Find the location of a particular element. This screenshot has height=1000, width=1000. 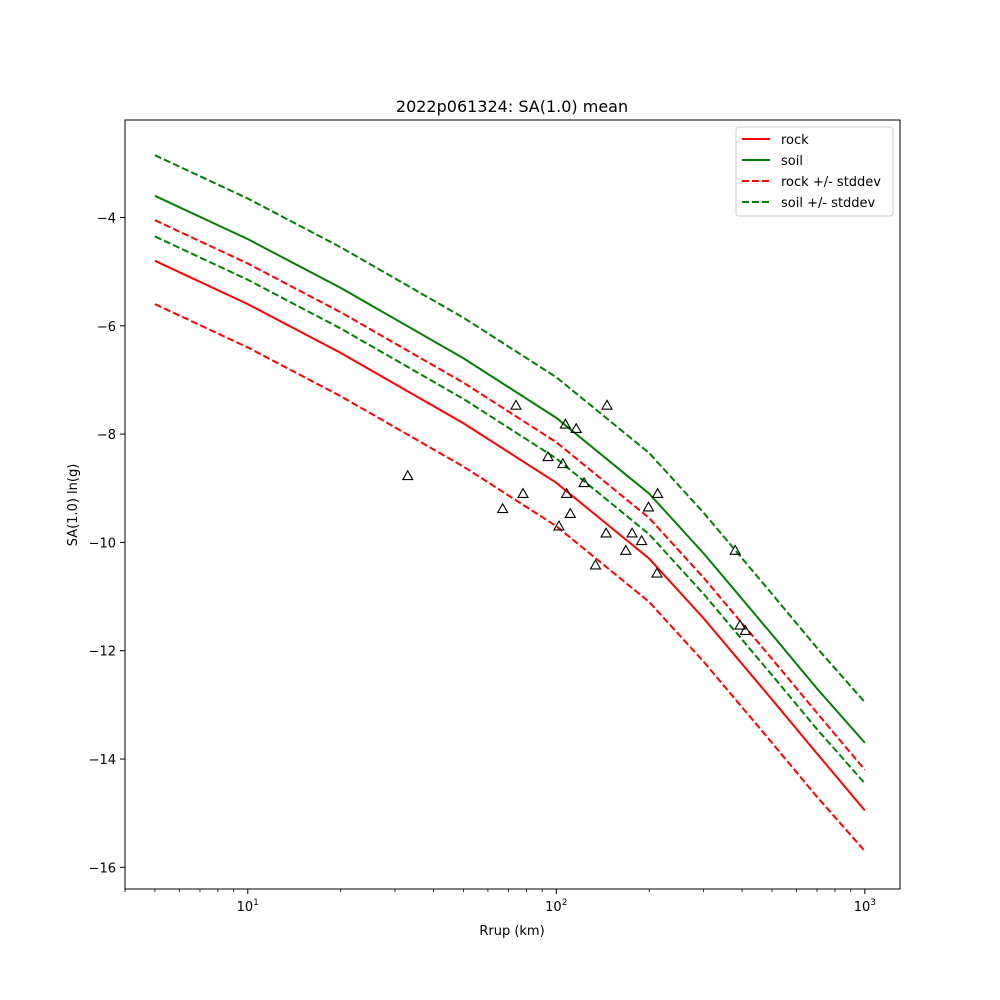

legend-box is located at coordinates (814, 171).